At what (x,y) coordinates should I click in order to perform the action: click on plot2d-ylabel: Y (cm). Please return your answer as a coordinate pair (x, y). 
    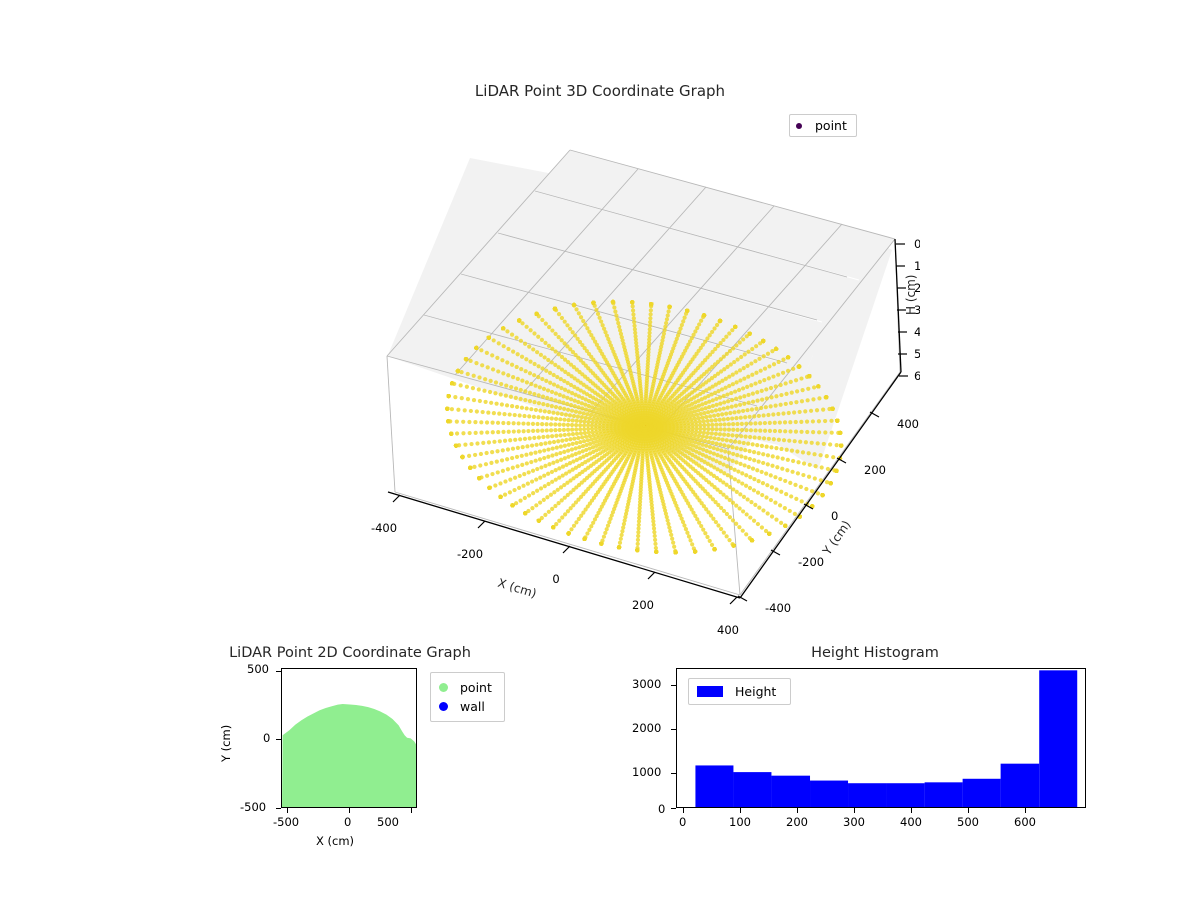
    Looking at the image, I should click on (226, 743).